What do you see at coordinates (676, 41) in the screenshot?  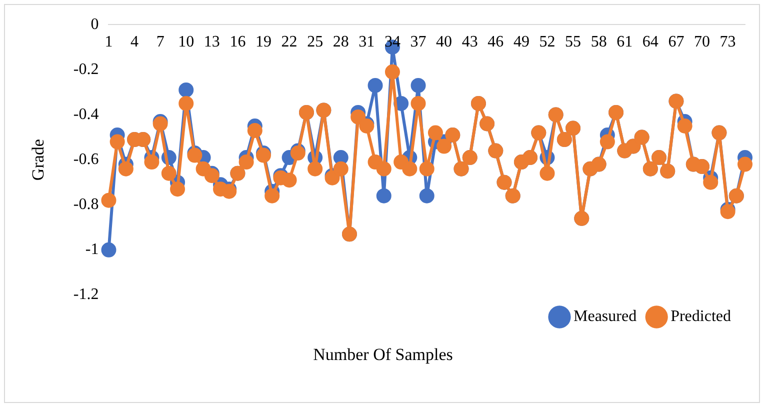 I see `x-tick-label: 67` at bounding box center [676, 41].